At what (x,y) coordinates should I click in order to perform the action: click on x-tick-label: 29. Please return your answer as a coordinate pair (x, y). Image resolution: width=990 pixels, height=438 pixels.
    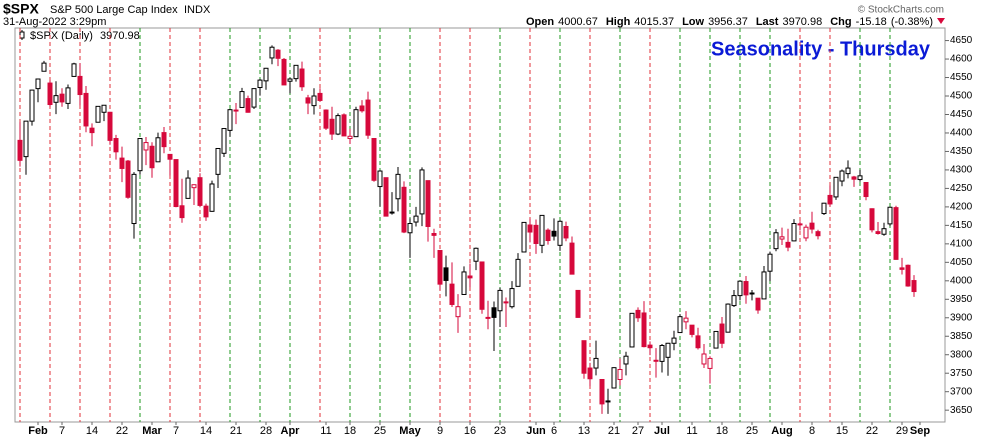
    Looking at the image, I should click on (902, 431).